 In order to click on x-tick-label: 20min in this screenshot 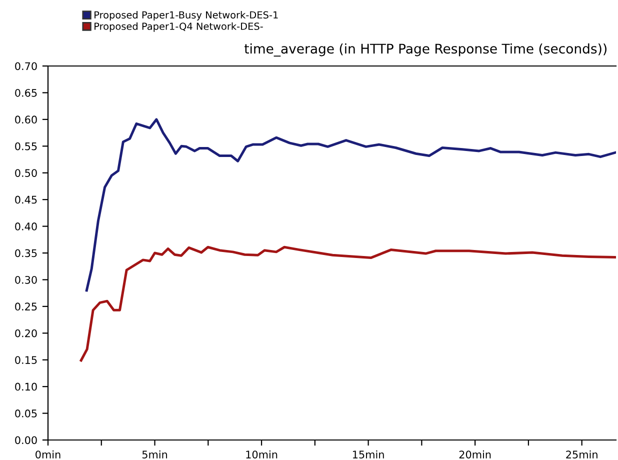, I will do `click(475, 454)`.